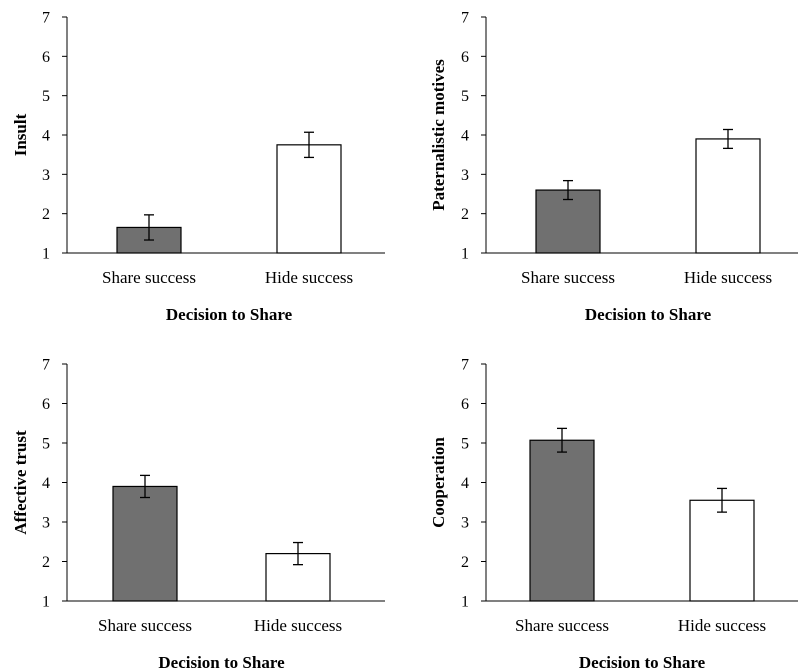 The image size is (798, 671). Describe the element at coordinates (438, 482) in the screenshot. I see `y-axis-title: Cooperation` at that location.